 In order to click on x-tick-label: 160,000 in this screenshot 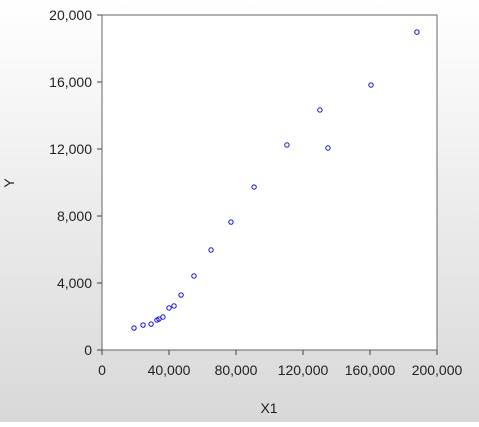, I will do `click(370, 370)`.